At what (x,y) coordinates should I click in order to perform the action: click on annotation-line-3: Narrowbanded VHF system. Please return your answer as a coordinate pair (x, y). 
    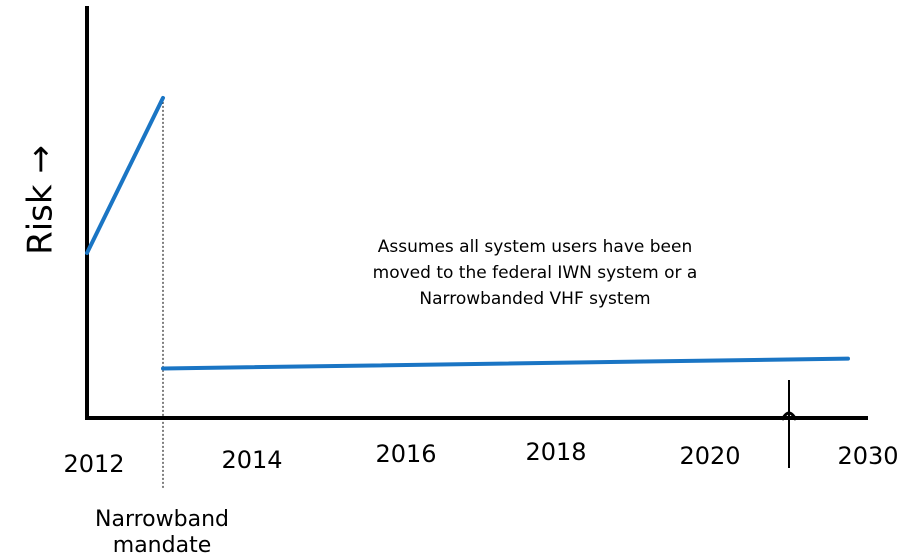
    Looking at the image, I should click on (534, 299).